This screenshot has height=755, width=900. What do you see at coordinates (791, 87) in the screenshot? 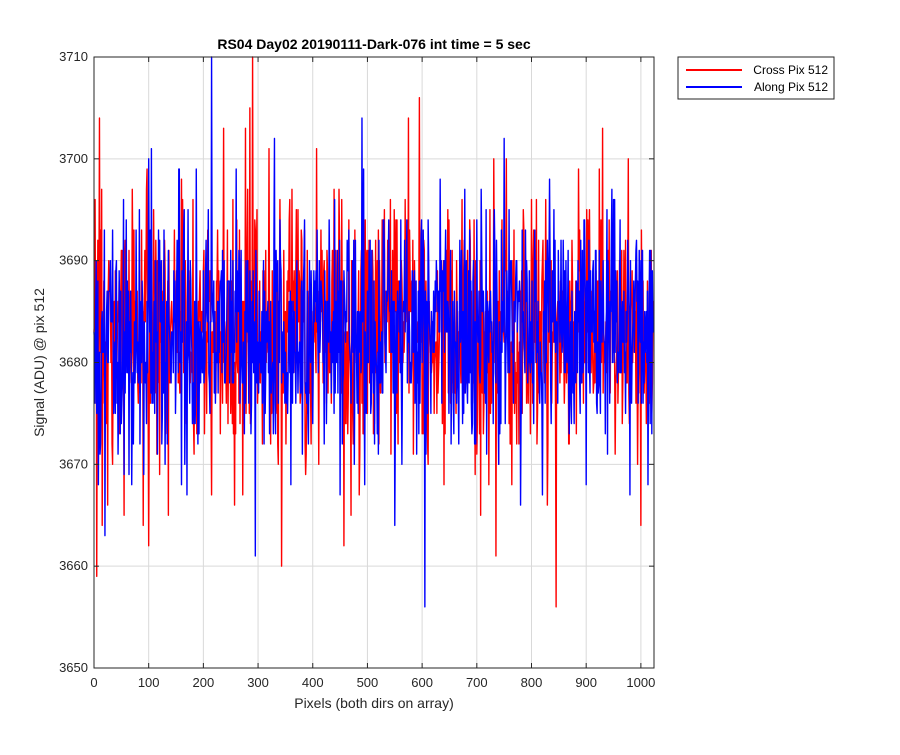
I see `legend-label-along-pix: Along Pix 512` at bounding box center [791, 87].